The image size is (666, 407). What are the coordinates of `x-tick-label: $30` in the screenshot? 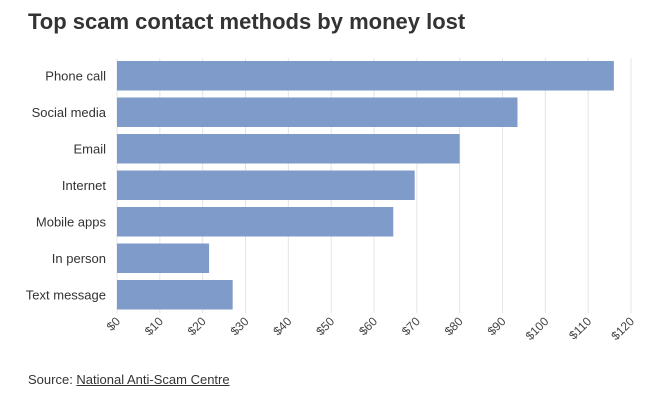 It's located at (240, 326).